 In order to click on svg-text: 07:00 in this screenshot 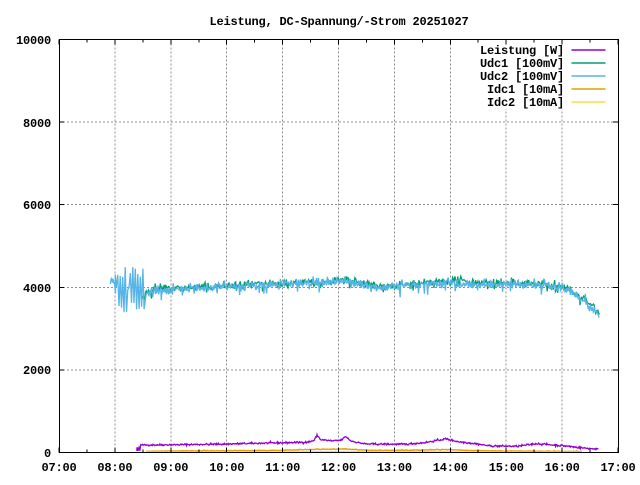, I will do `click(58, 468)`.